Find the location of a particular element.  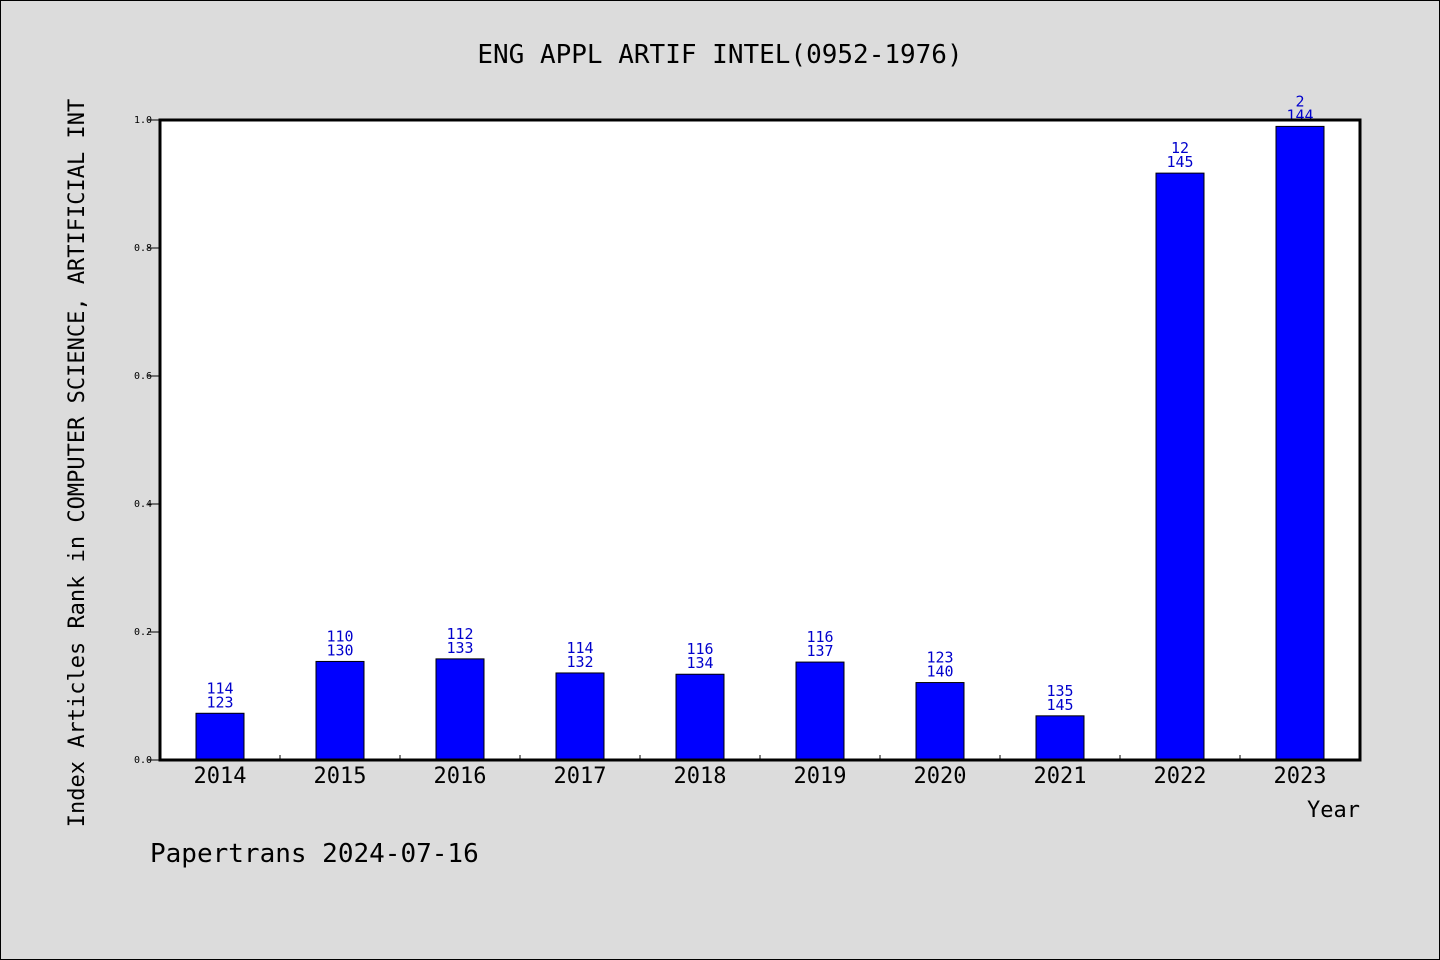

data-label-top-2017: 114 is located at coordinates (579, 648).